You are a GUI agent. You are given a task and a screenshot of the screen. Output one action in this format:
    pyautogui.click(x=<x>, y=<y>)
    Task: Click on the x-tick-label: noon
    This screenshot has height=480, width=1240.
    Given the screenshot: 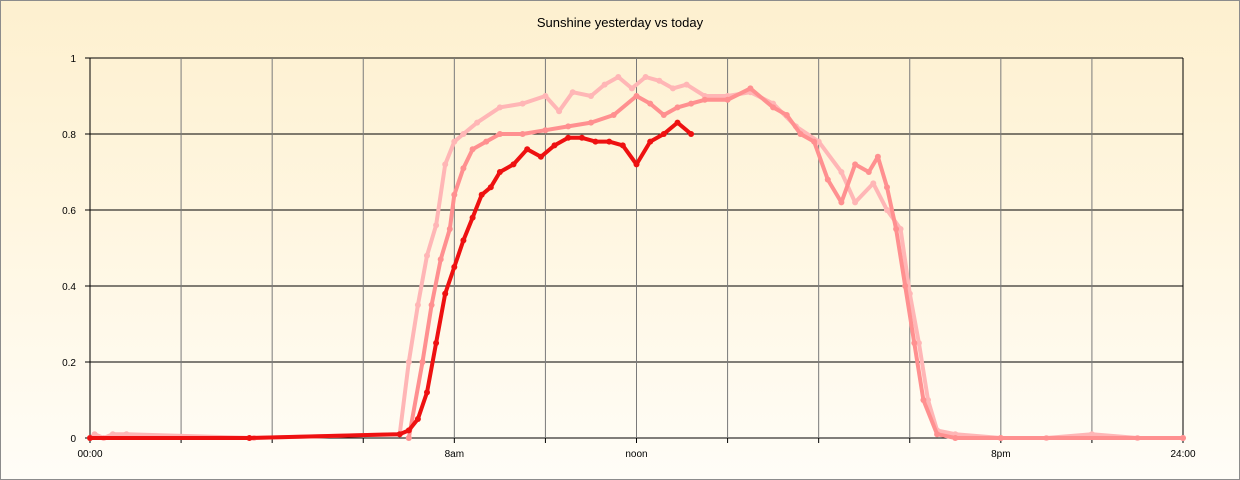 What is the action you would take?
    pyautogui.click(x=636, y=454)
    